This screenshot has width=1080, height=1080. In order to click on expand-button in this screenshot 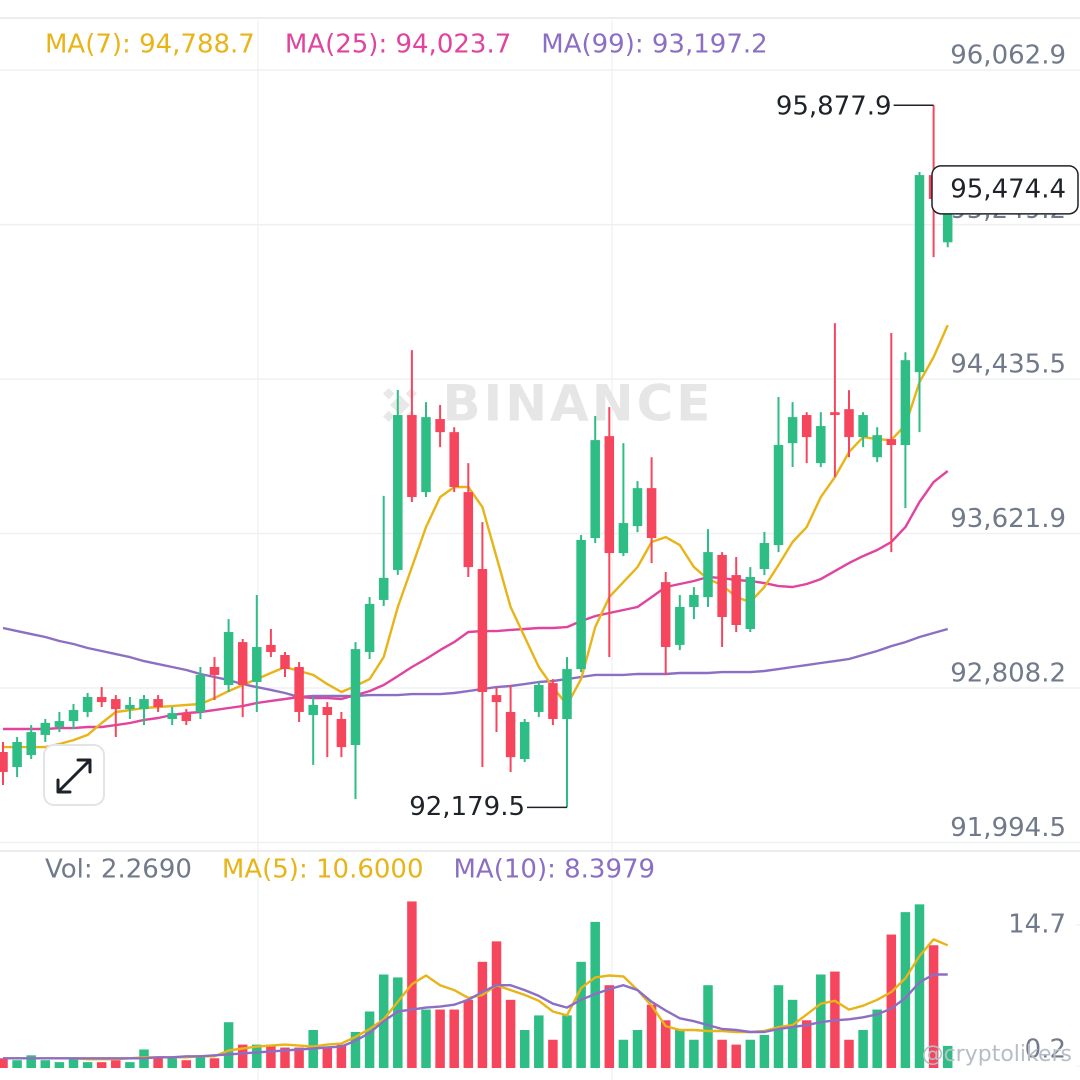, I will do `click(74, 775)`.